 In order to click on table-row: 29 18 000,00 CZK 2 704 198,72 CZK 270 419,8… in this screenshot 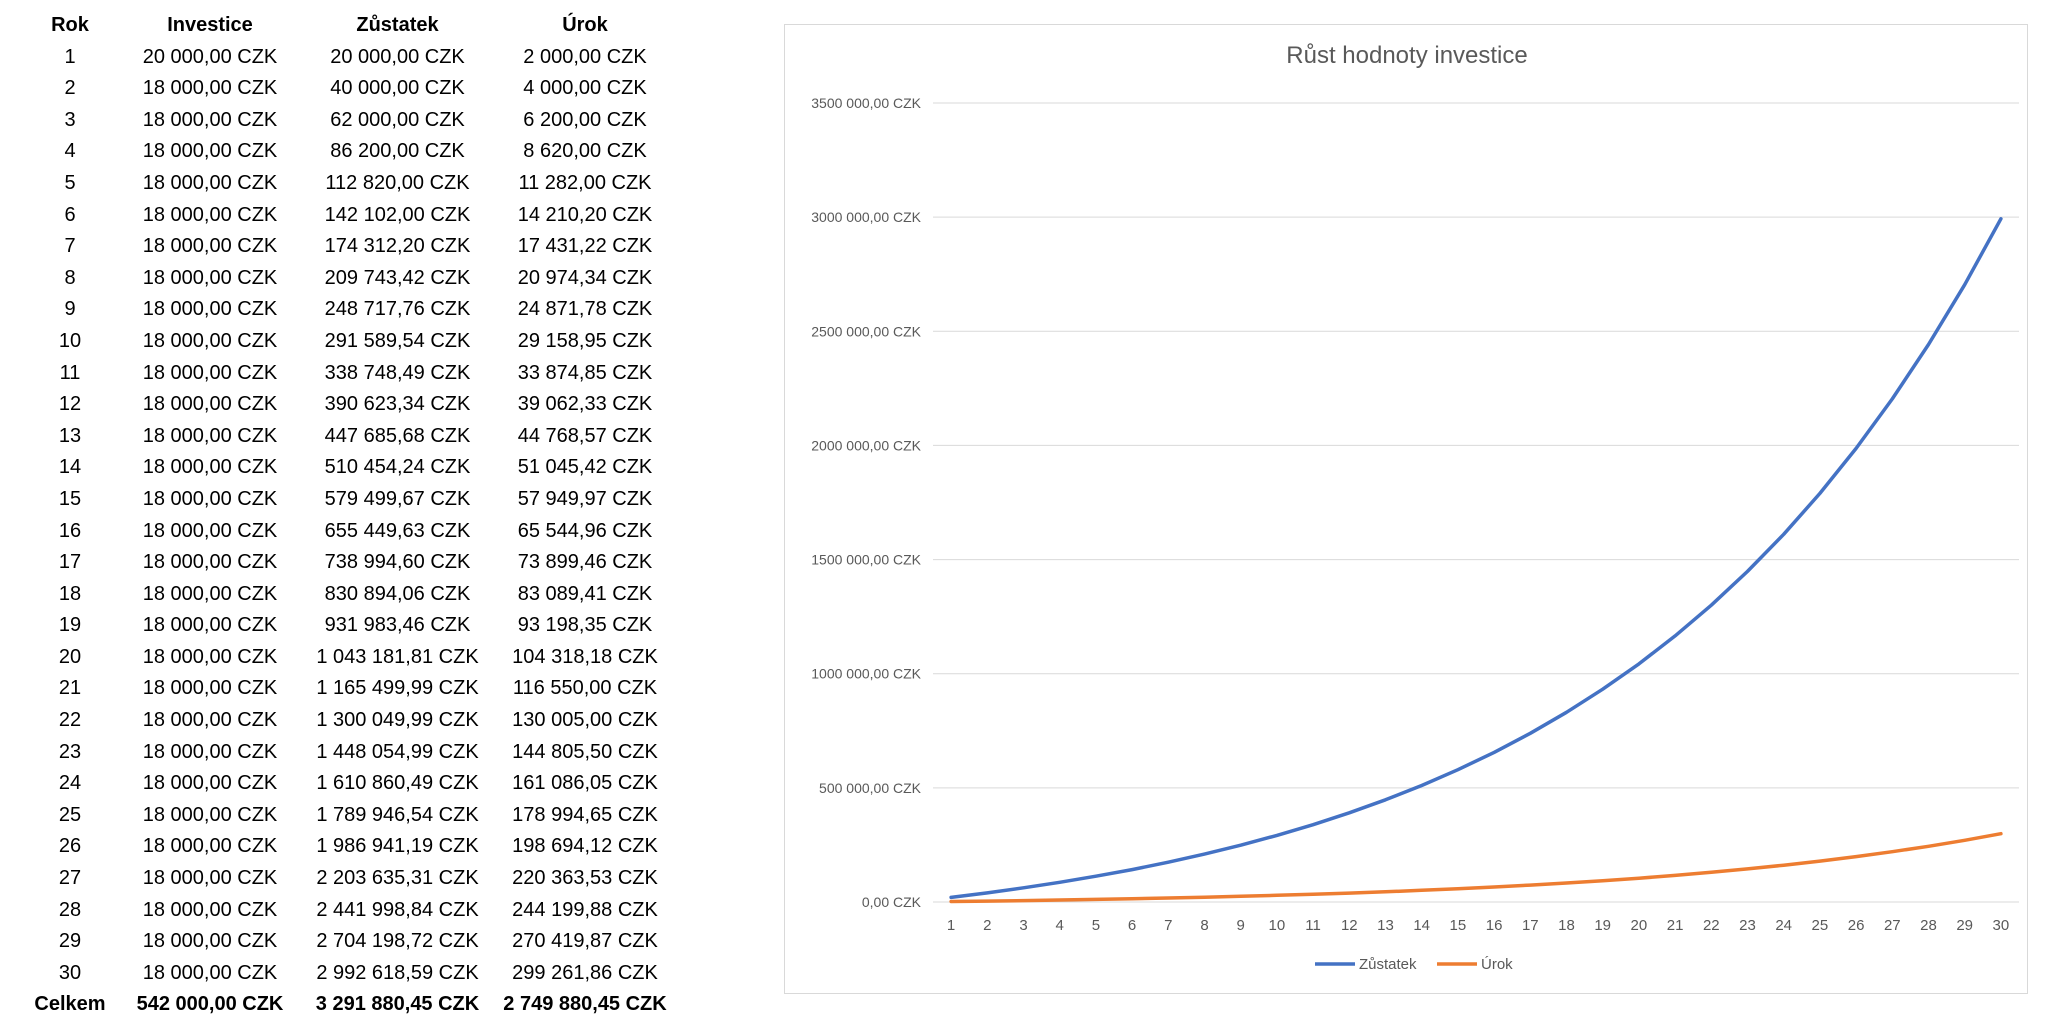, I will do `click(347, 942)`.